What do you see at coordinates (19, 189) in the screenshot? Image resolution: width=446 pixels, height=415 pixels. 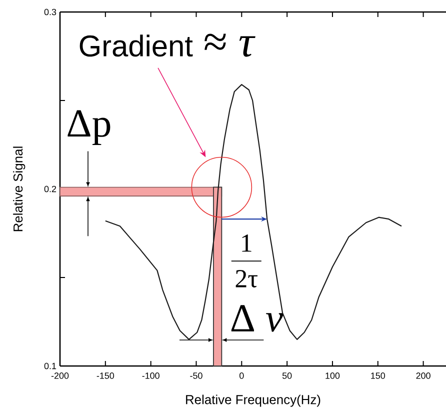 I see `y-axis-title: Relative Signal` at bounding box center [19, 189].